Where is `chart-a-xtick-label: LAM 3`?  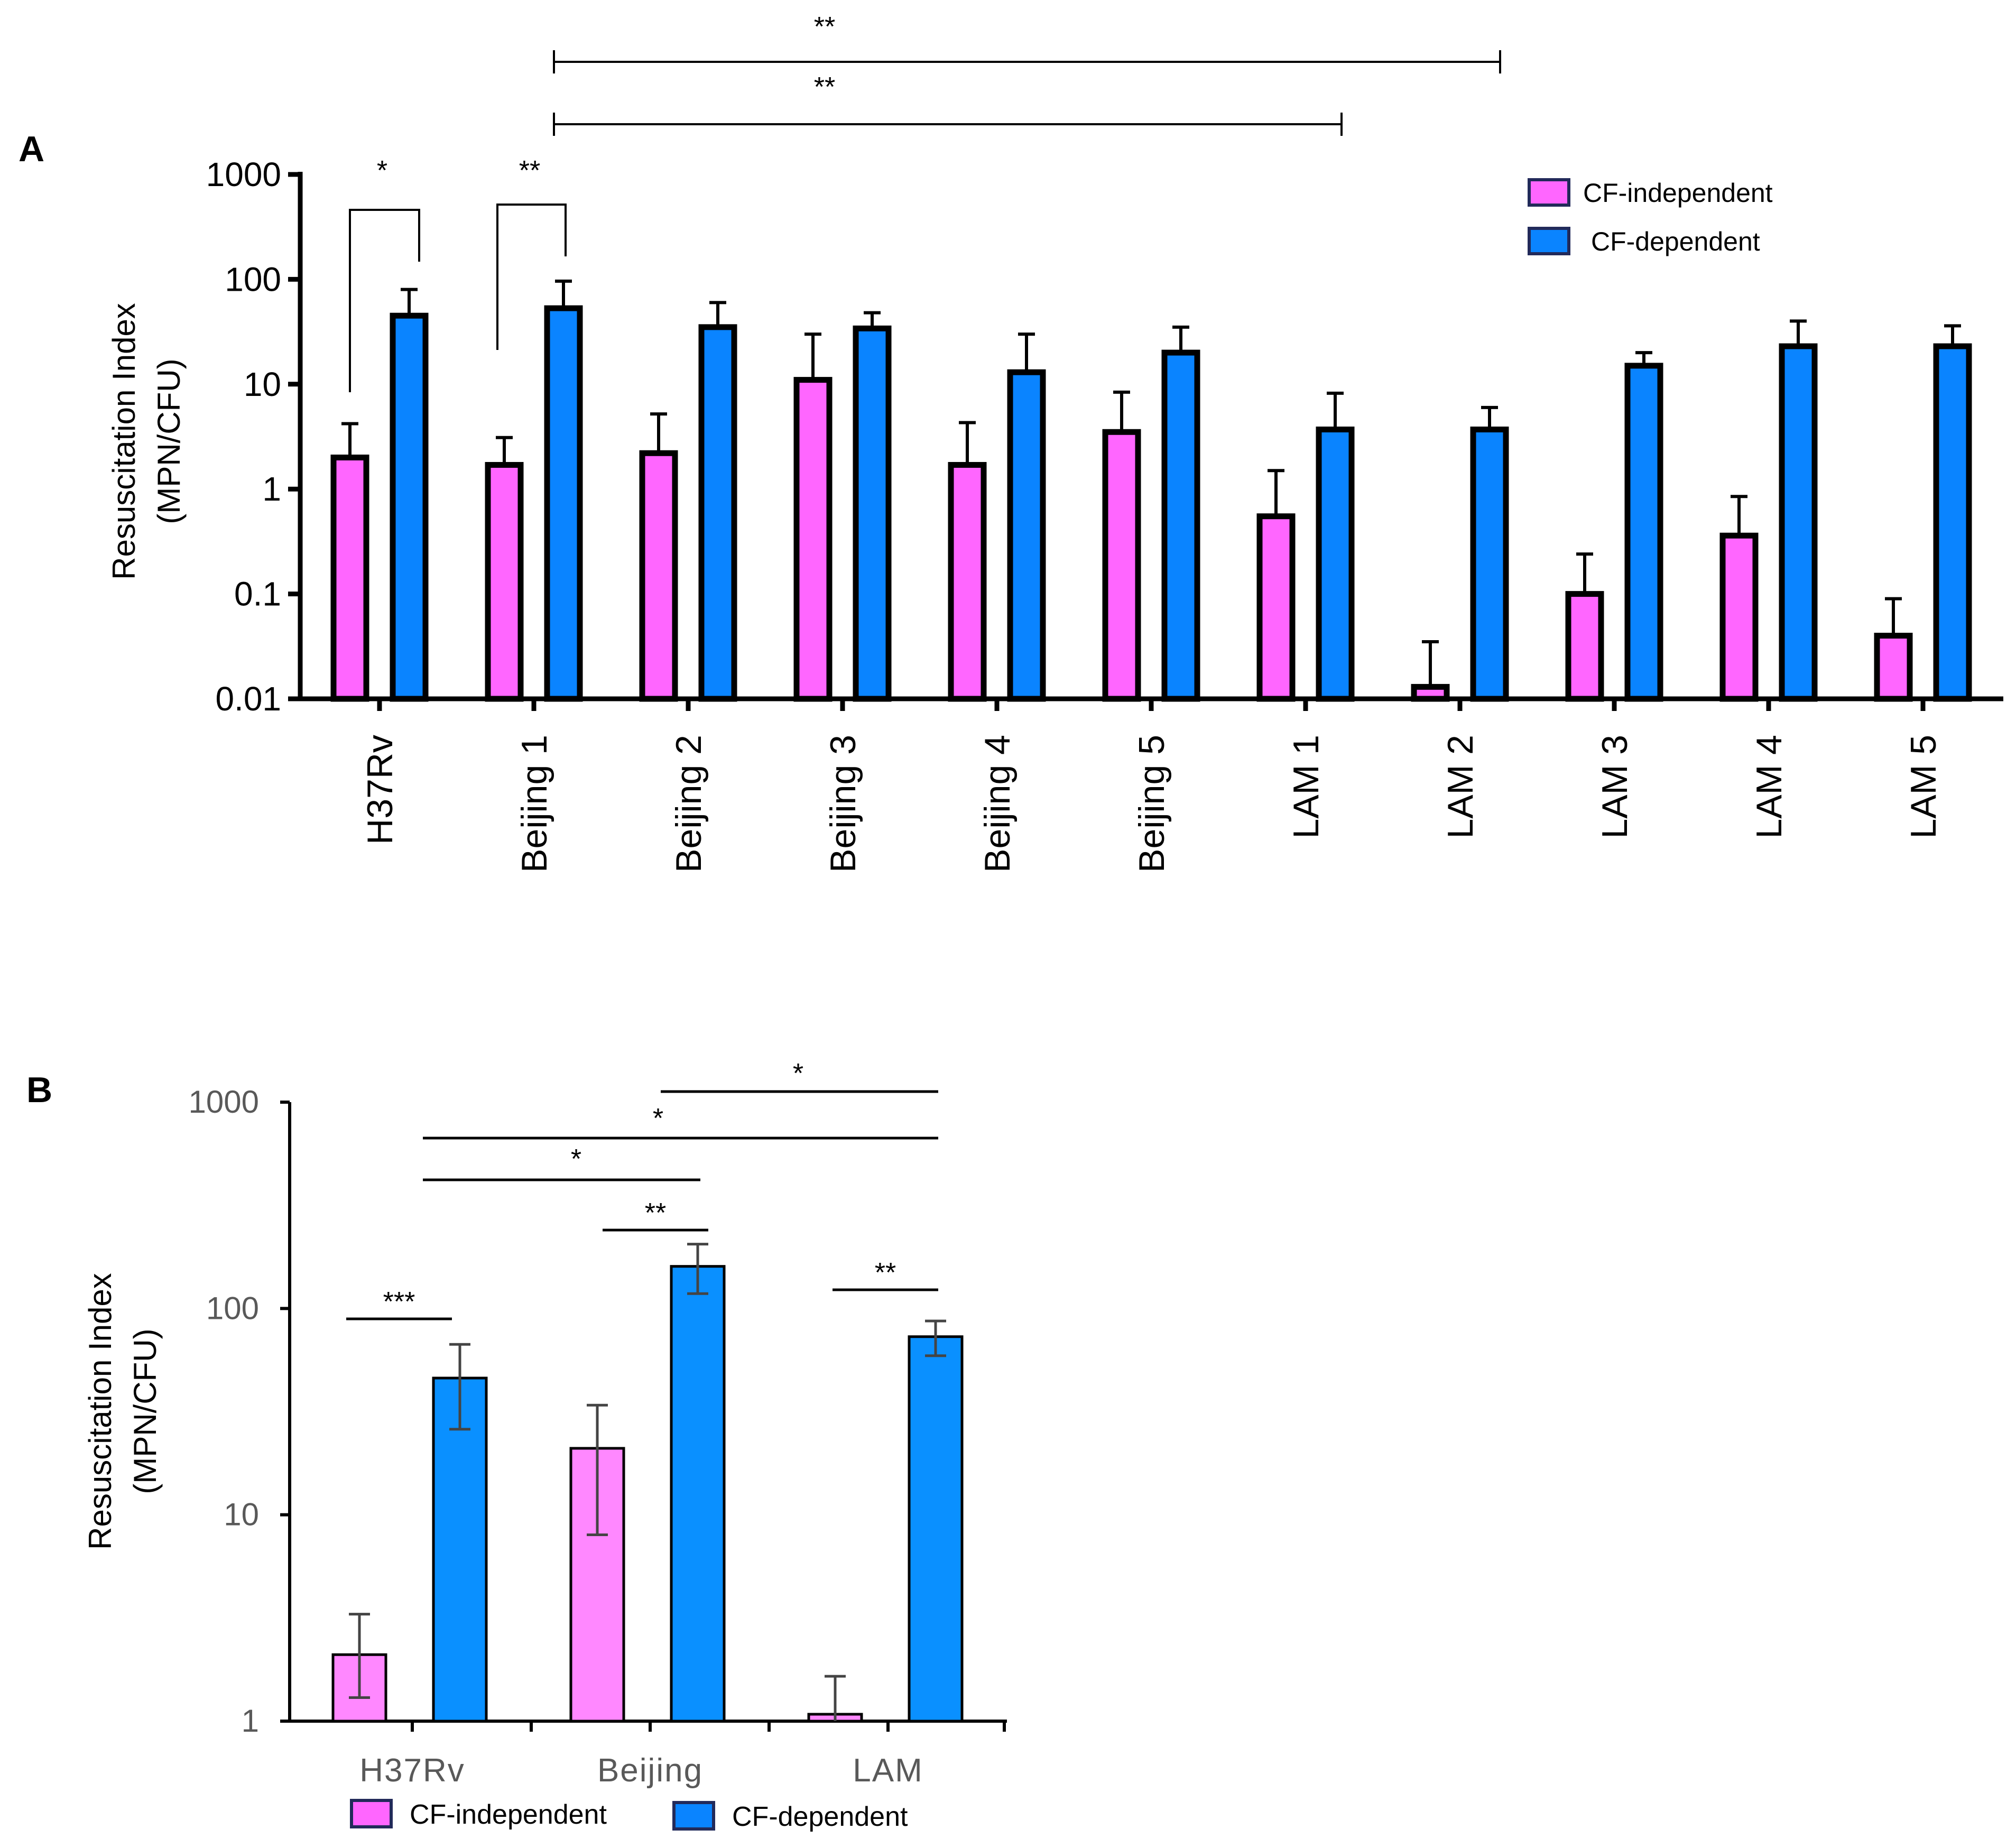
chart-a-xtick-label: LAM 3 is located at coordinates (1615, 787).